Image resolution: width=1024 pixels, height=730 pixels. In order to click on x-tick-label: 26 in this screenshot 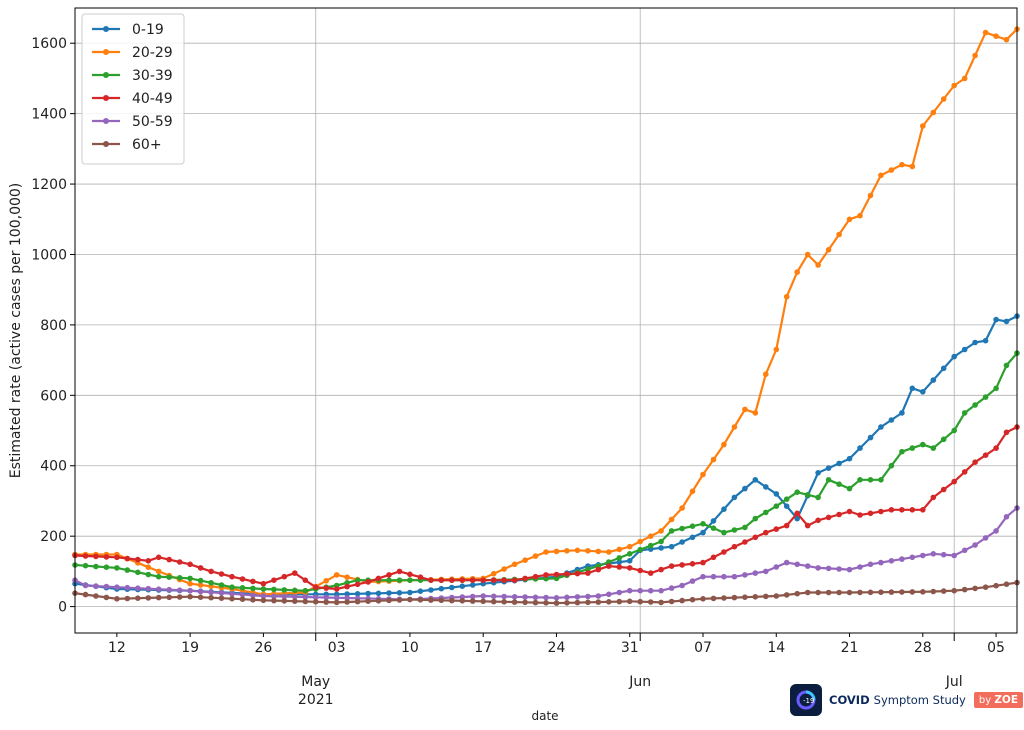, I will do `click(263, 648)`.